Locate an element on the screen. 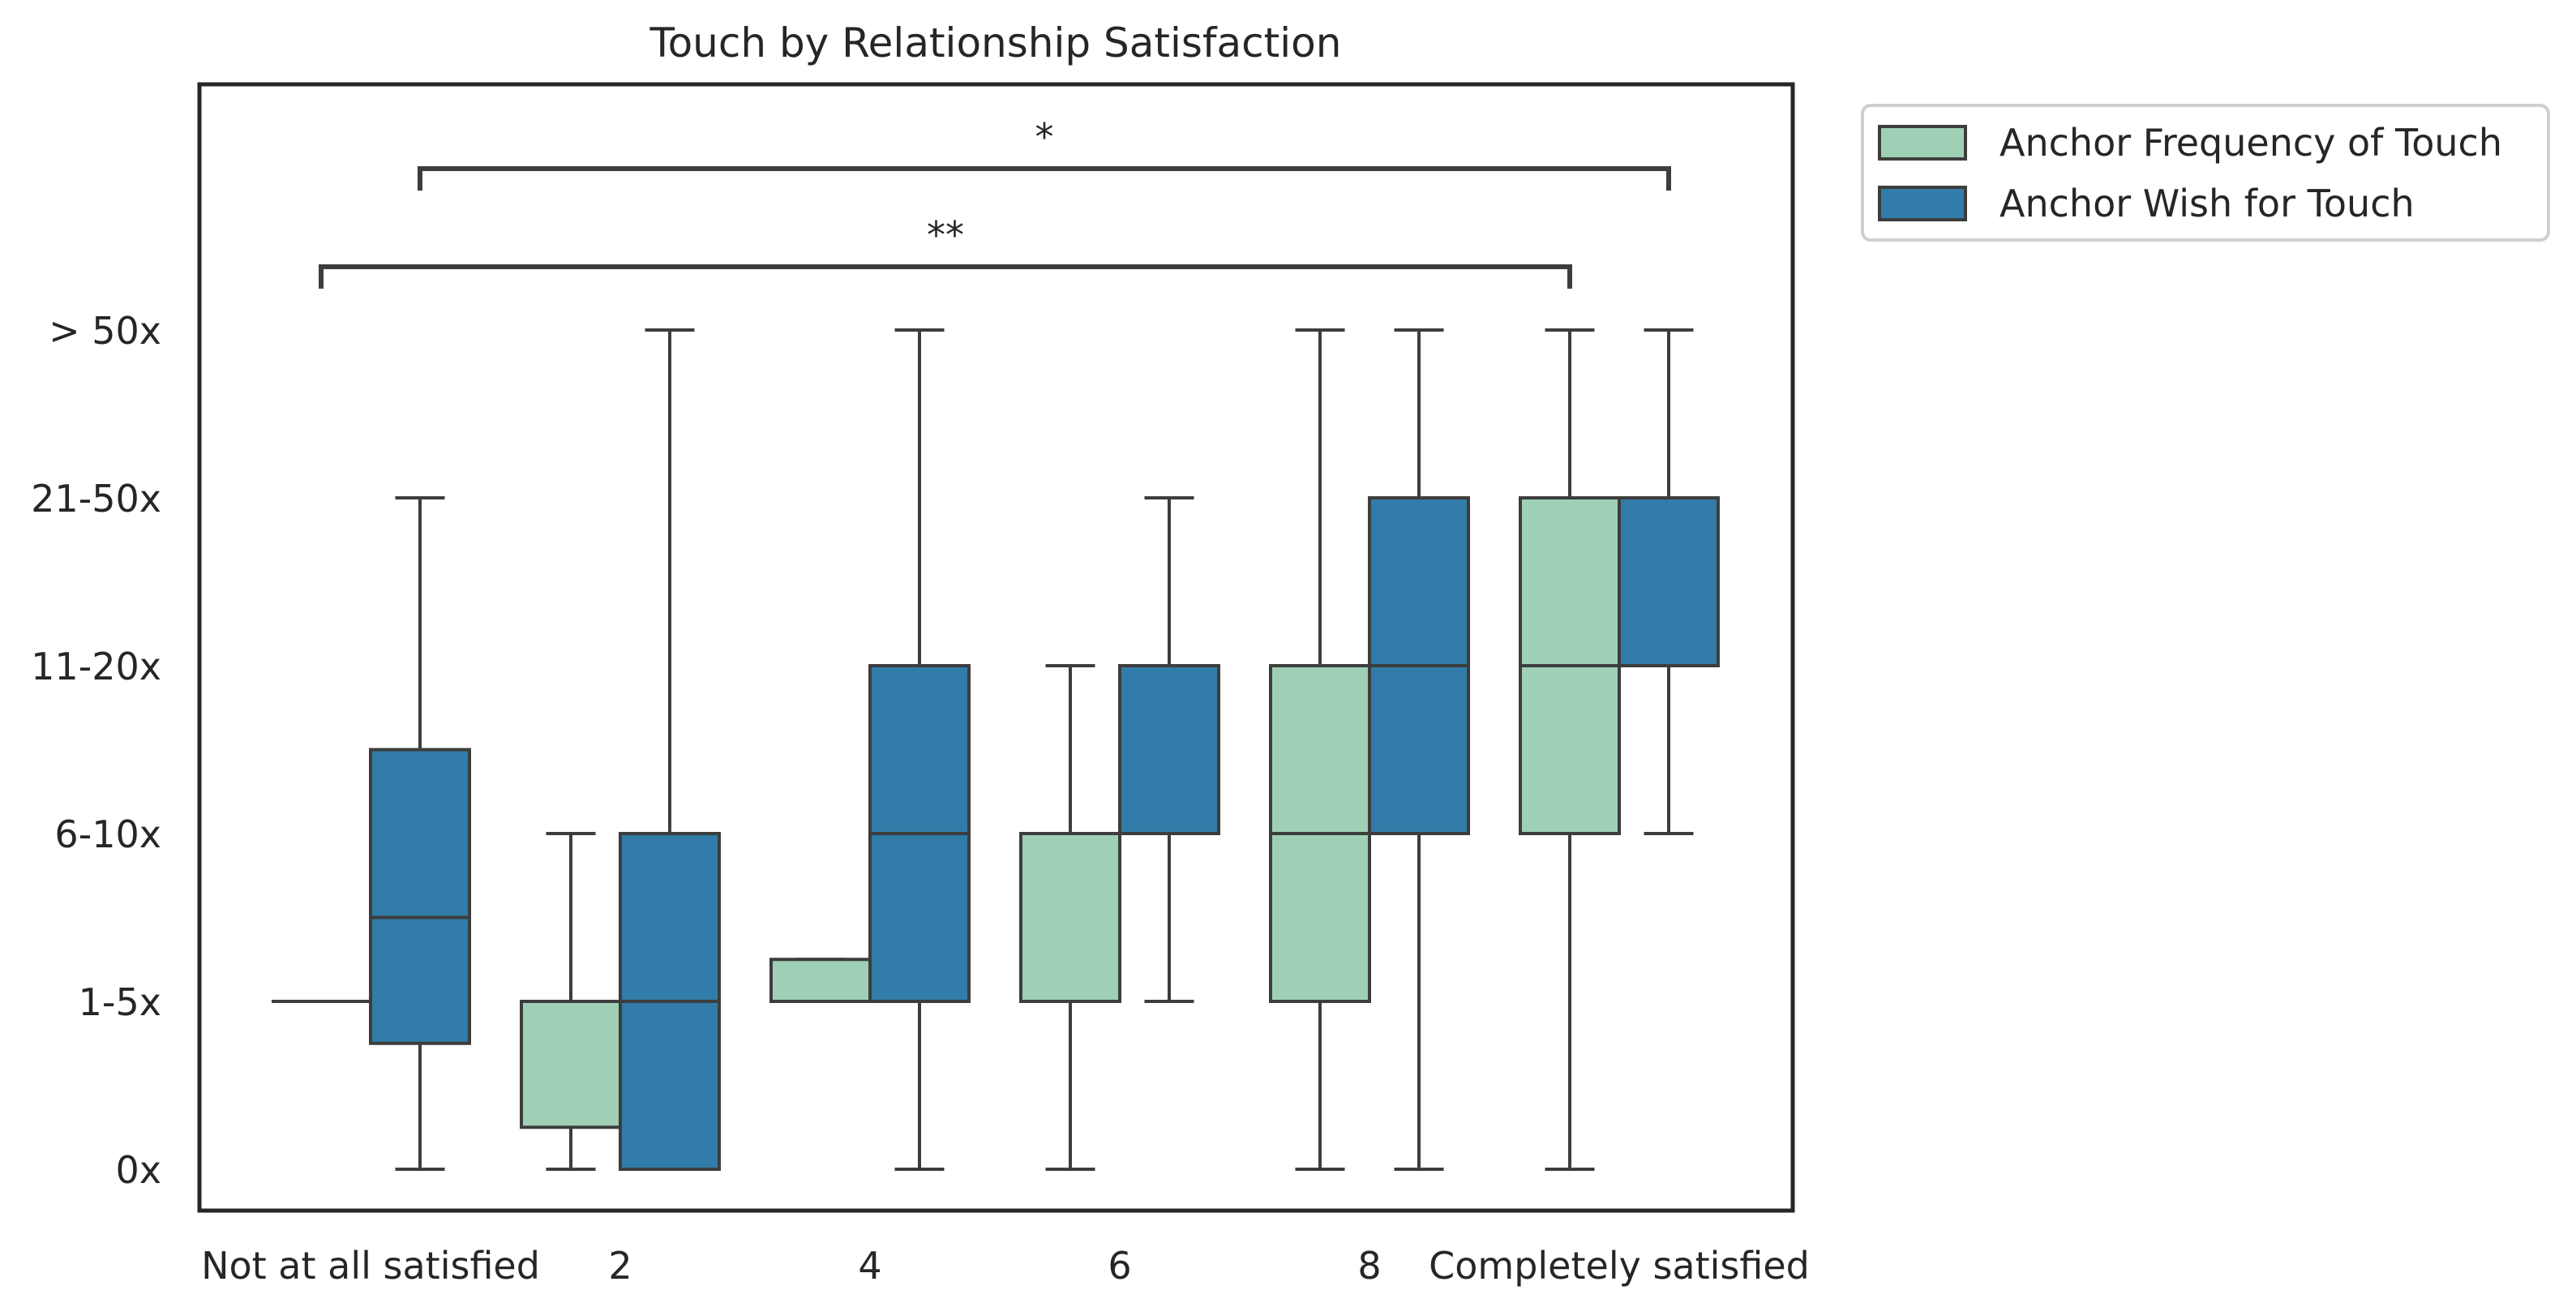  box-not-at-all-satisfied is located at coordinates (420, 896).